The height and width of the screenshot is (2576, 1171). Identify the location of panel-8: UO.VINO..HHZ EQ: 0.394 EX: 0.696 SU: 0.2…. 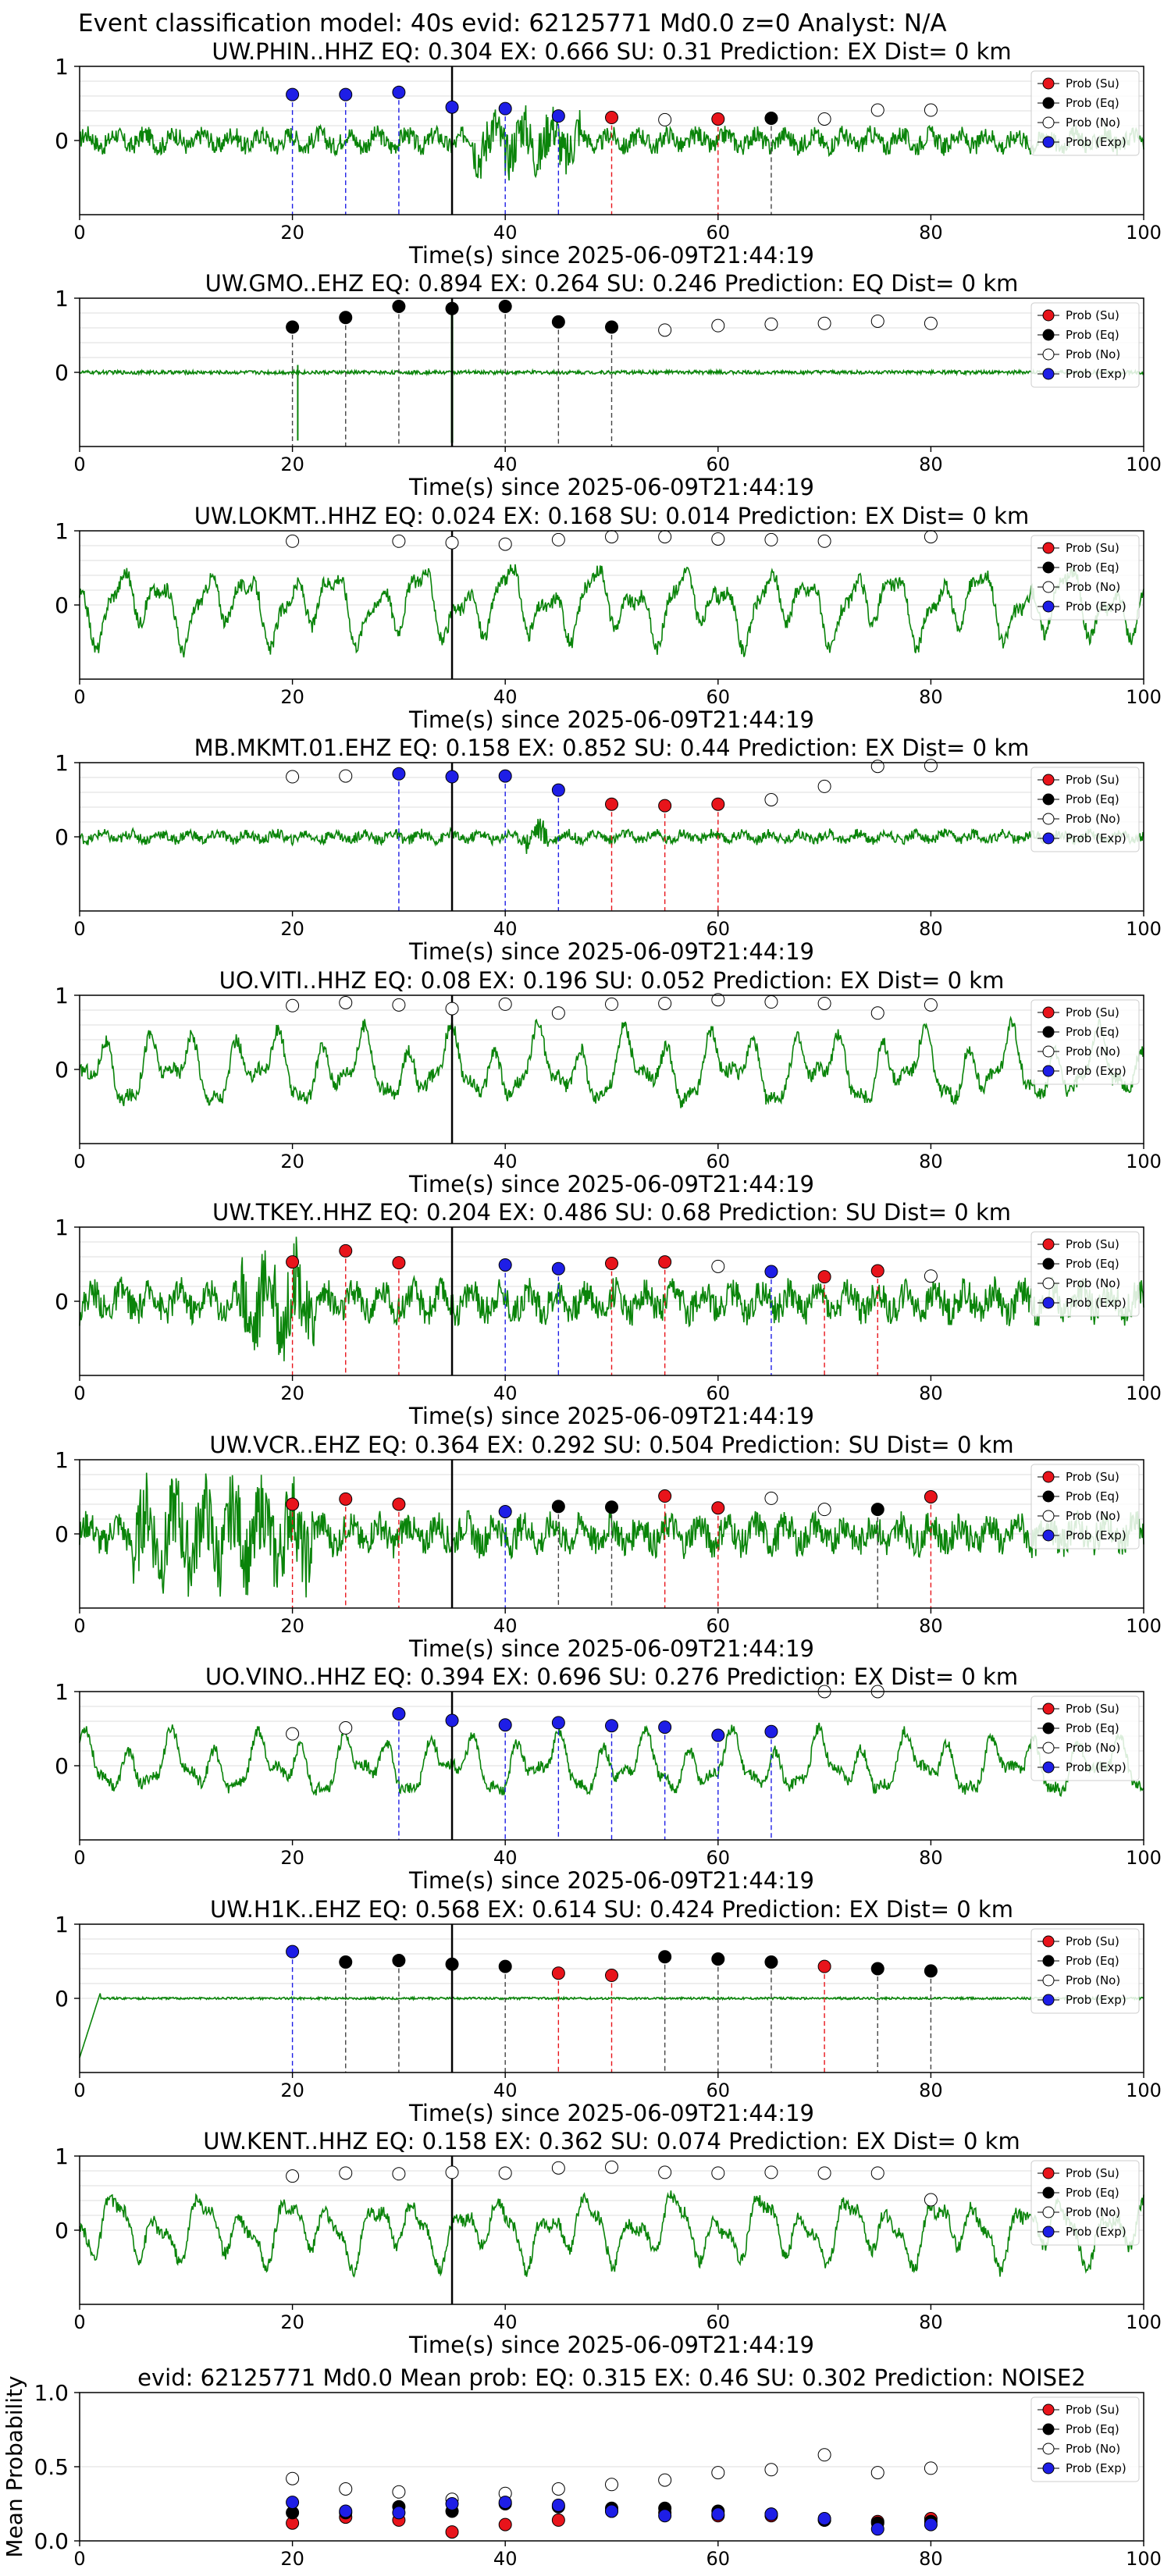
(608, 1778).